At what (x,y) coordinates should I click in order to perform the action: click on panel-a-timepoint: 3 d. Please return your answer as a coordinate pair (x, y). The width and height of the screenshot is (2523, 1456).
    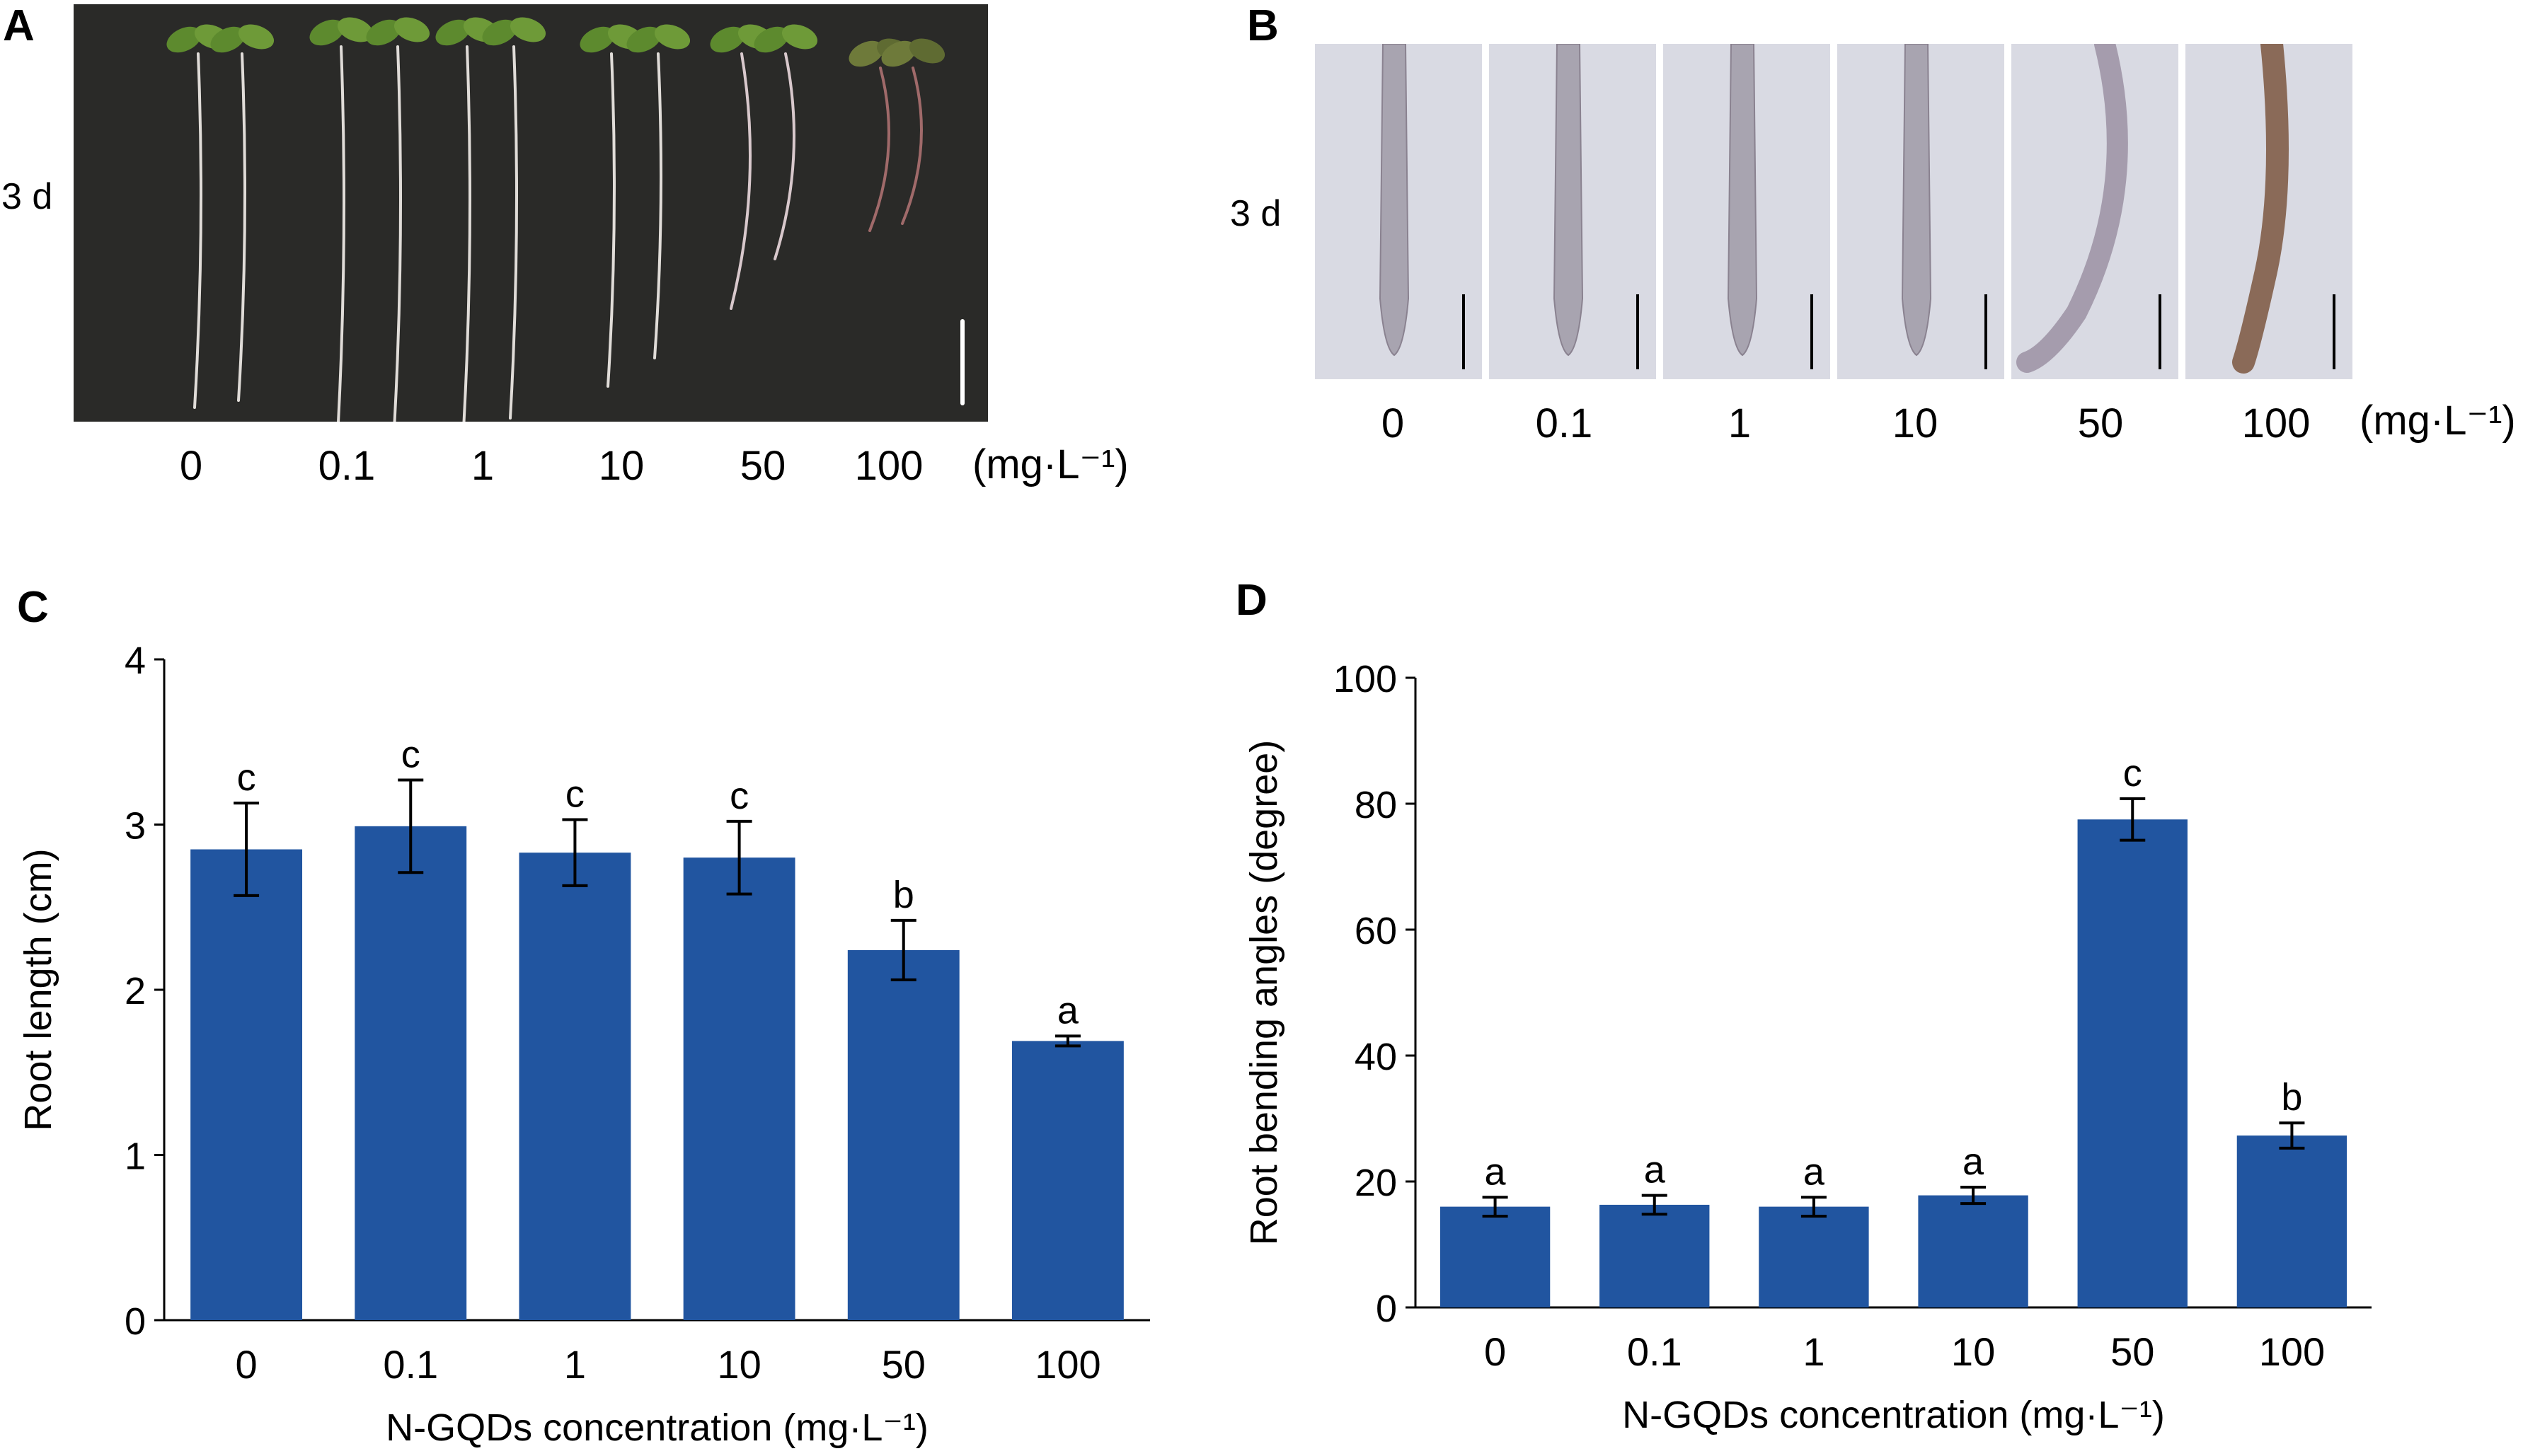
    Looking at the image, I should click on (27, 196).